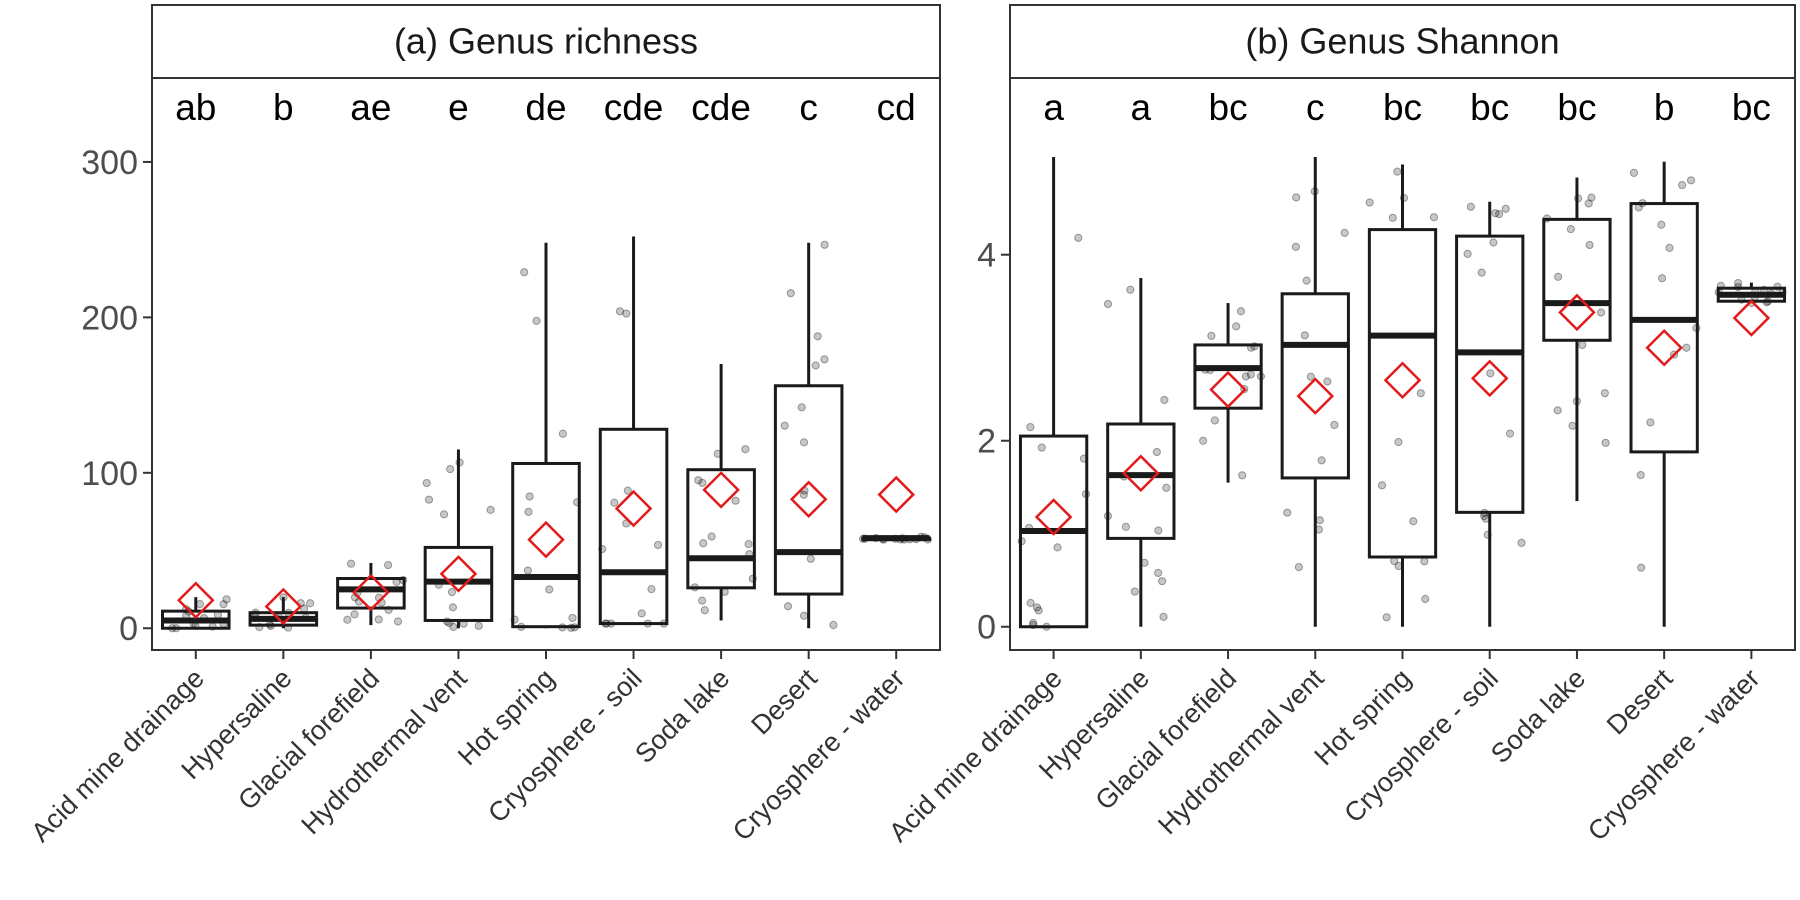 The width and height of the screenshot is (1800, 900). I want to click on significance-letter: a, so click(1053, 107).